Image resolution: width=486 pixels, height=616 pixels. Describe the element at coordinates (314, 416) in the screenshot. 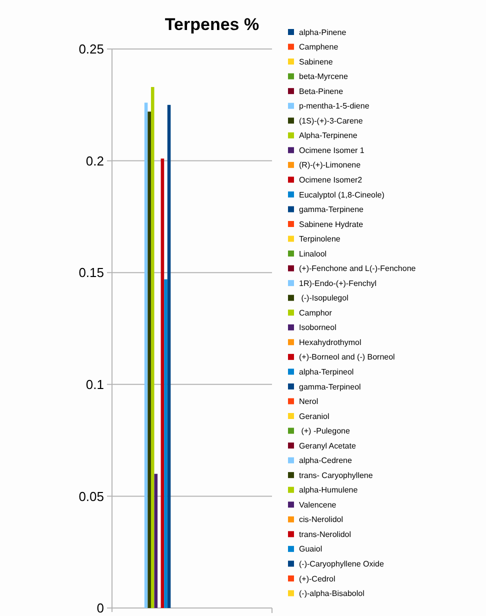

I see `legend-label: Geraniol` at that location.